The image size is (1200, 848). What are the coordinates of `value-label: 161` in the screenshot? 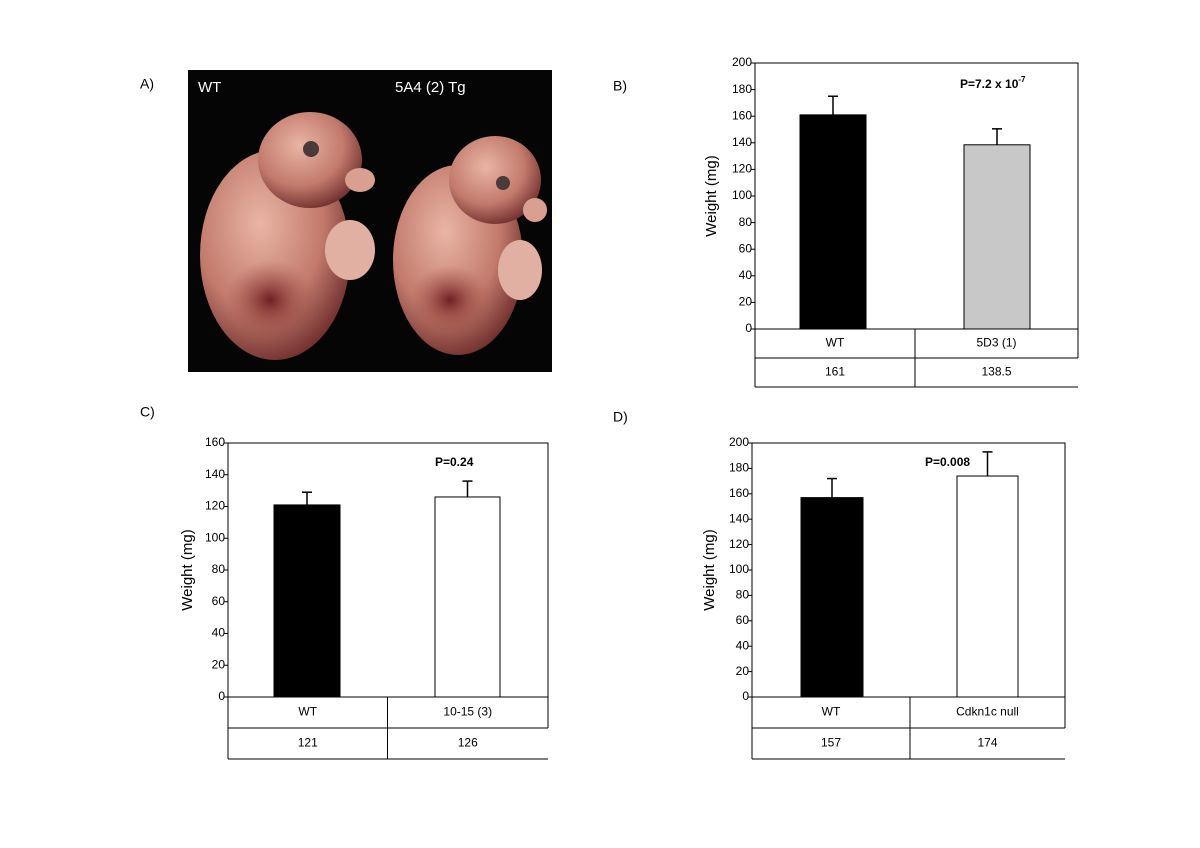 It's located at (835, 372).